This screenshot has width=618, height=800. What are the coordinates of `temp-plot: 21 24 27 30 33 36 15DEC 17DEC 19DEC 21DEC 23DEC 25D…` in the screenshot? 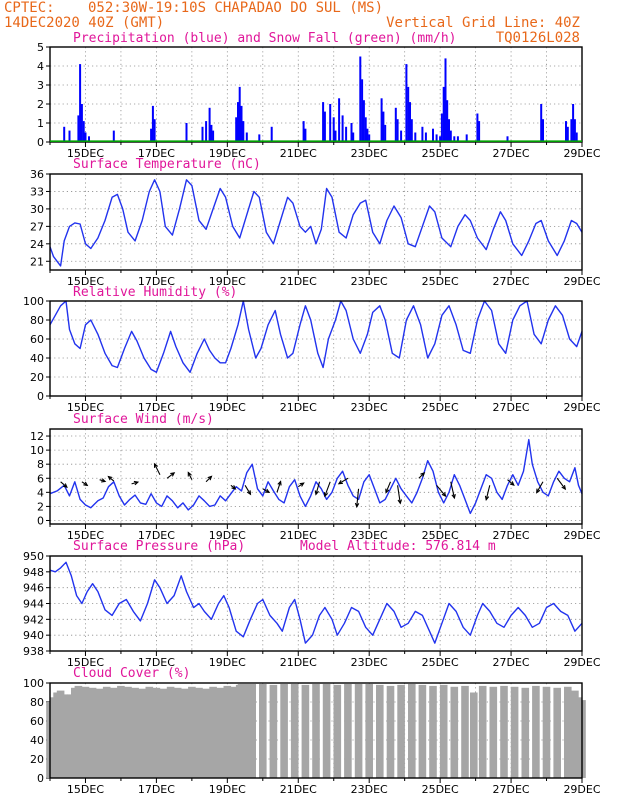 It's located at (315, 228).